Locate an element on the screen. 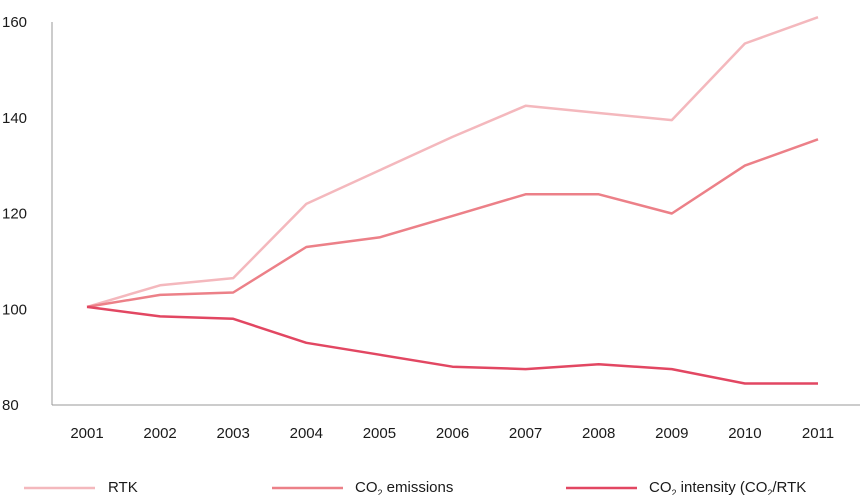 The height and width of the screenshot is (495, 860). legend-item-co2-intensity: CO2 intensity (CO2/RTK is located at coordinates (686, 487).